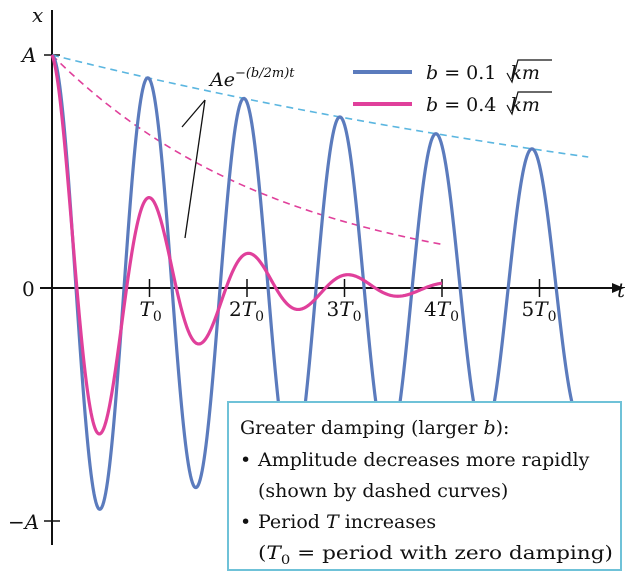 The height and width of the screenshot is (582, 629). Describe the element at coordinates (333, 522) in the screenshot. I see `note-line-4-var: T` at that location.